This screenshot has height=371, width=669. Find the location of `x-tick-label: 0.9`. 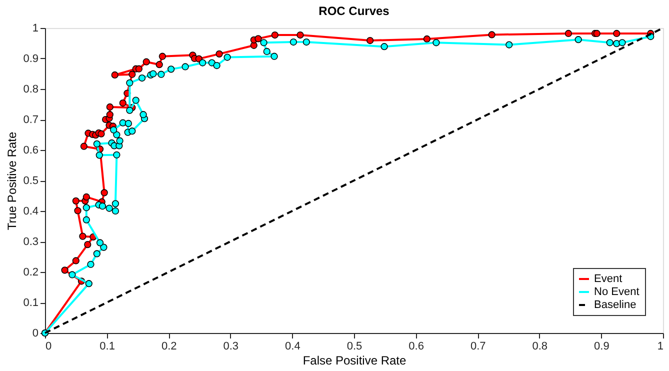

x-tick-label: 0.9 is located at coordinates (602, 346).